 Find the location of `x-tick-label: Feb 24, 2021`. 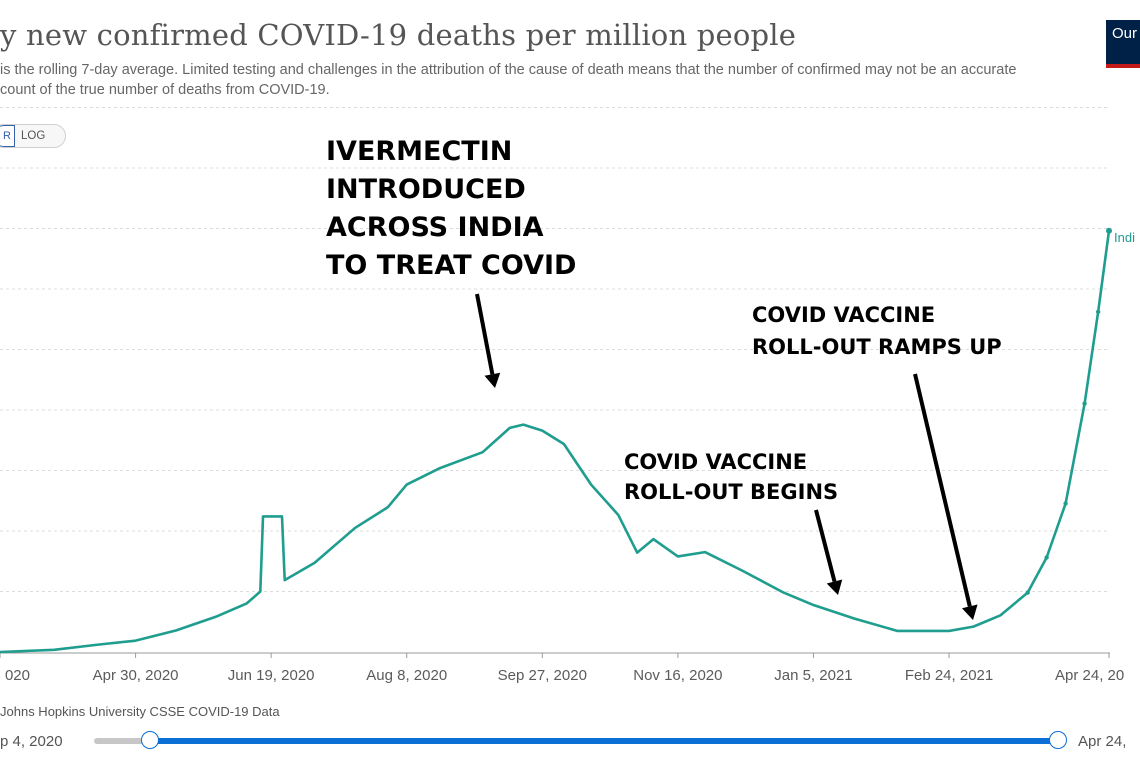

x-tick-label: Feb 24, 2021 is located at coordinates (949, 675).